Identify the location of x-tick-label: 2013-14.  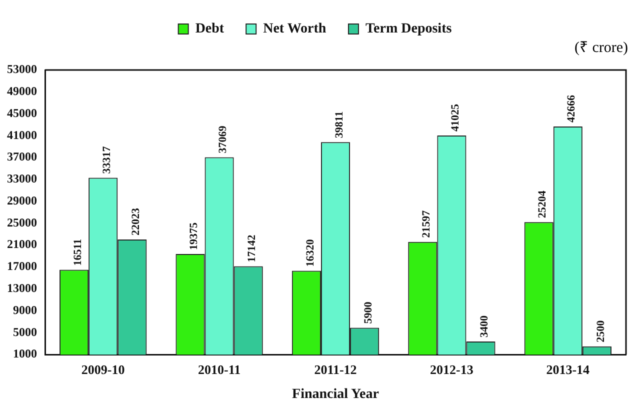
(568, 369).